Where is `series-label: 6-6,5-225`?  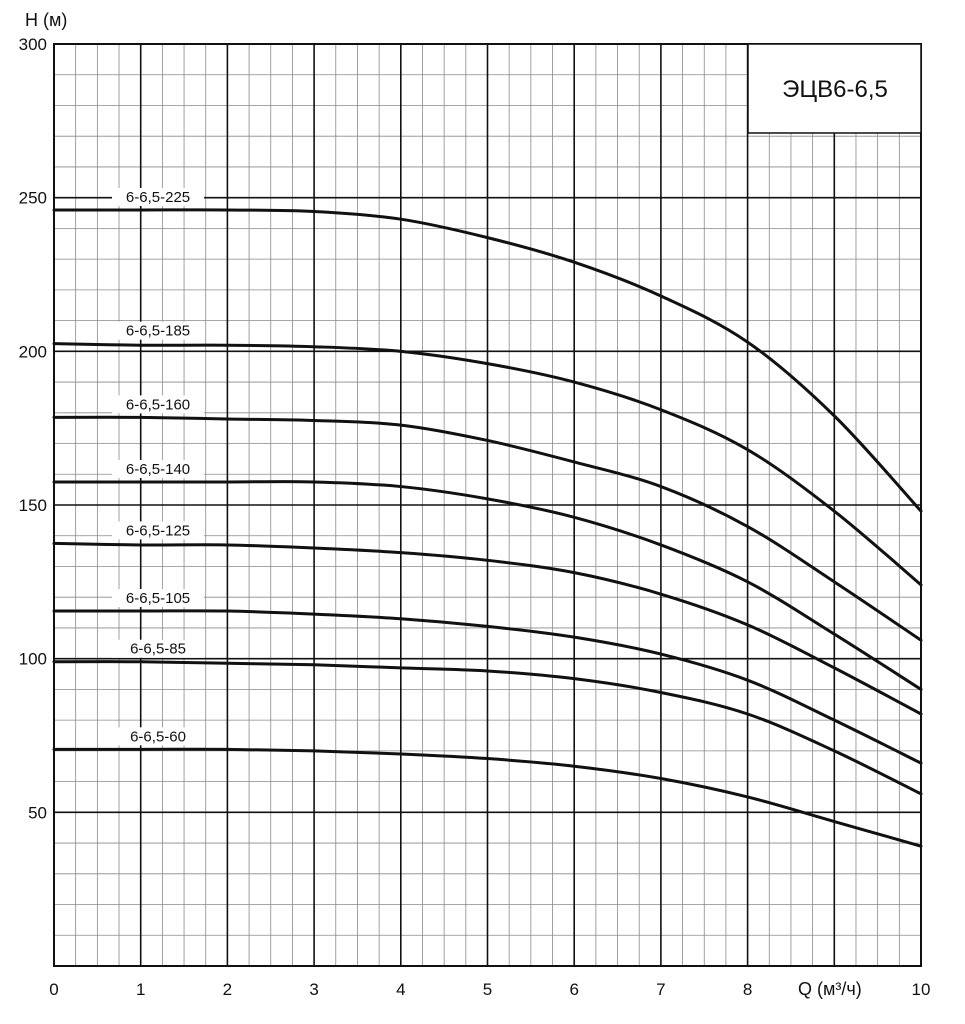
series-label: 6-6,5-225 is located at coordinates (158, 197).